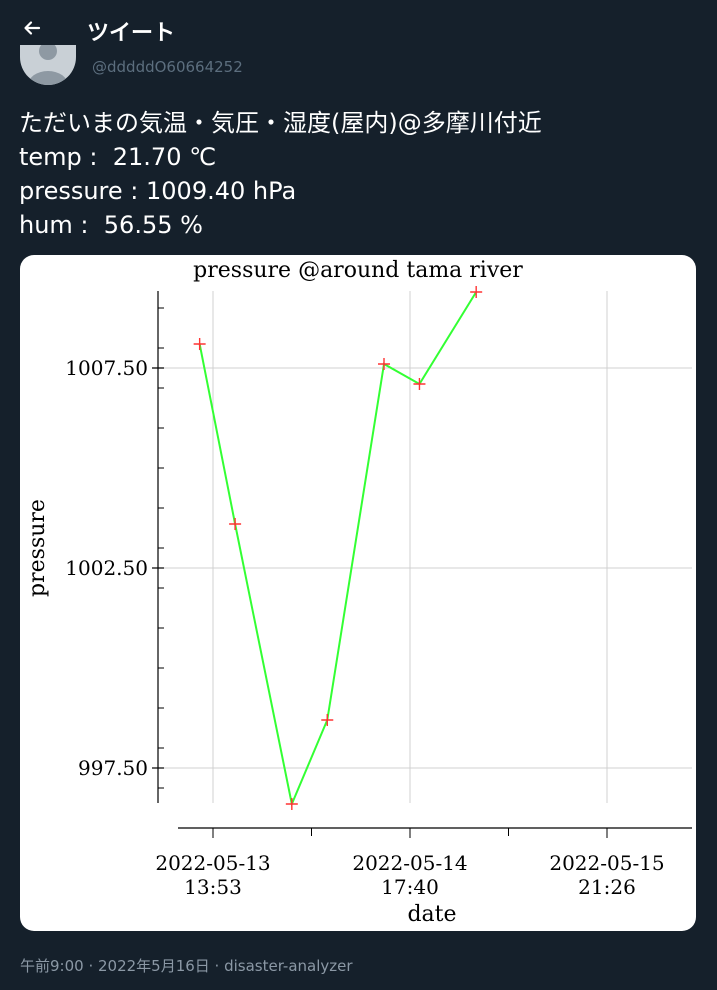 This screenshot has width=717, height=990. I want to click on arrow-left-icon, so click(32, 28).